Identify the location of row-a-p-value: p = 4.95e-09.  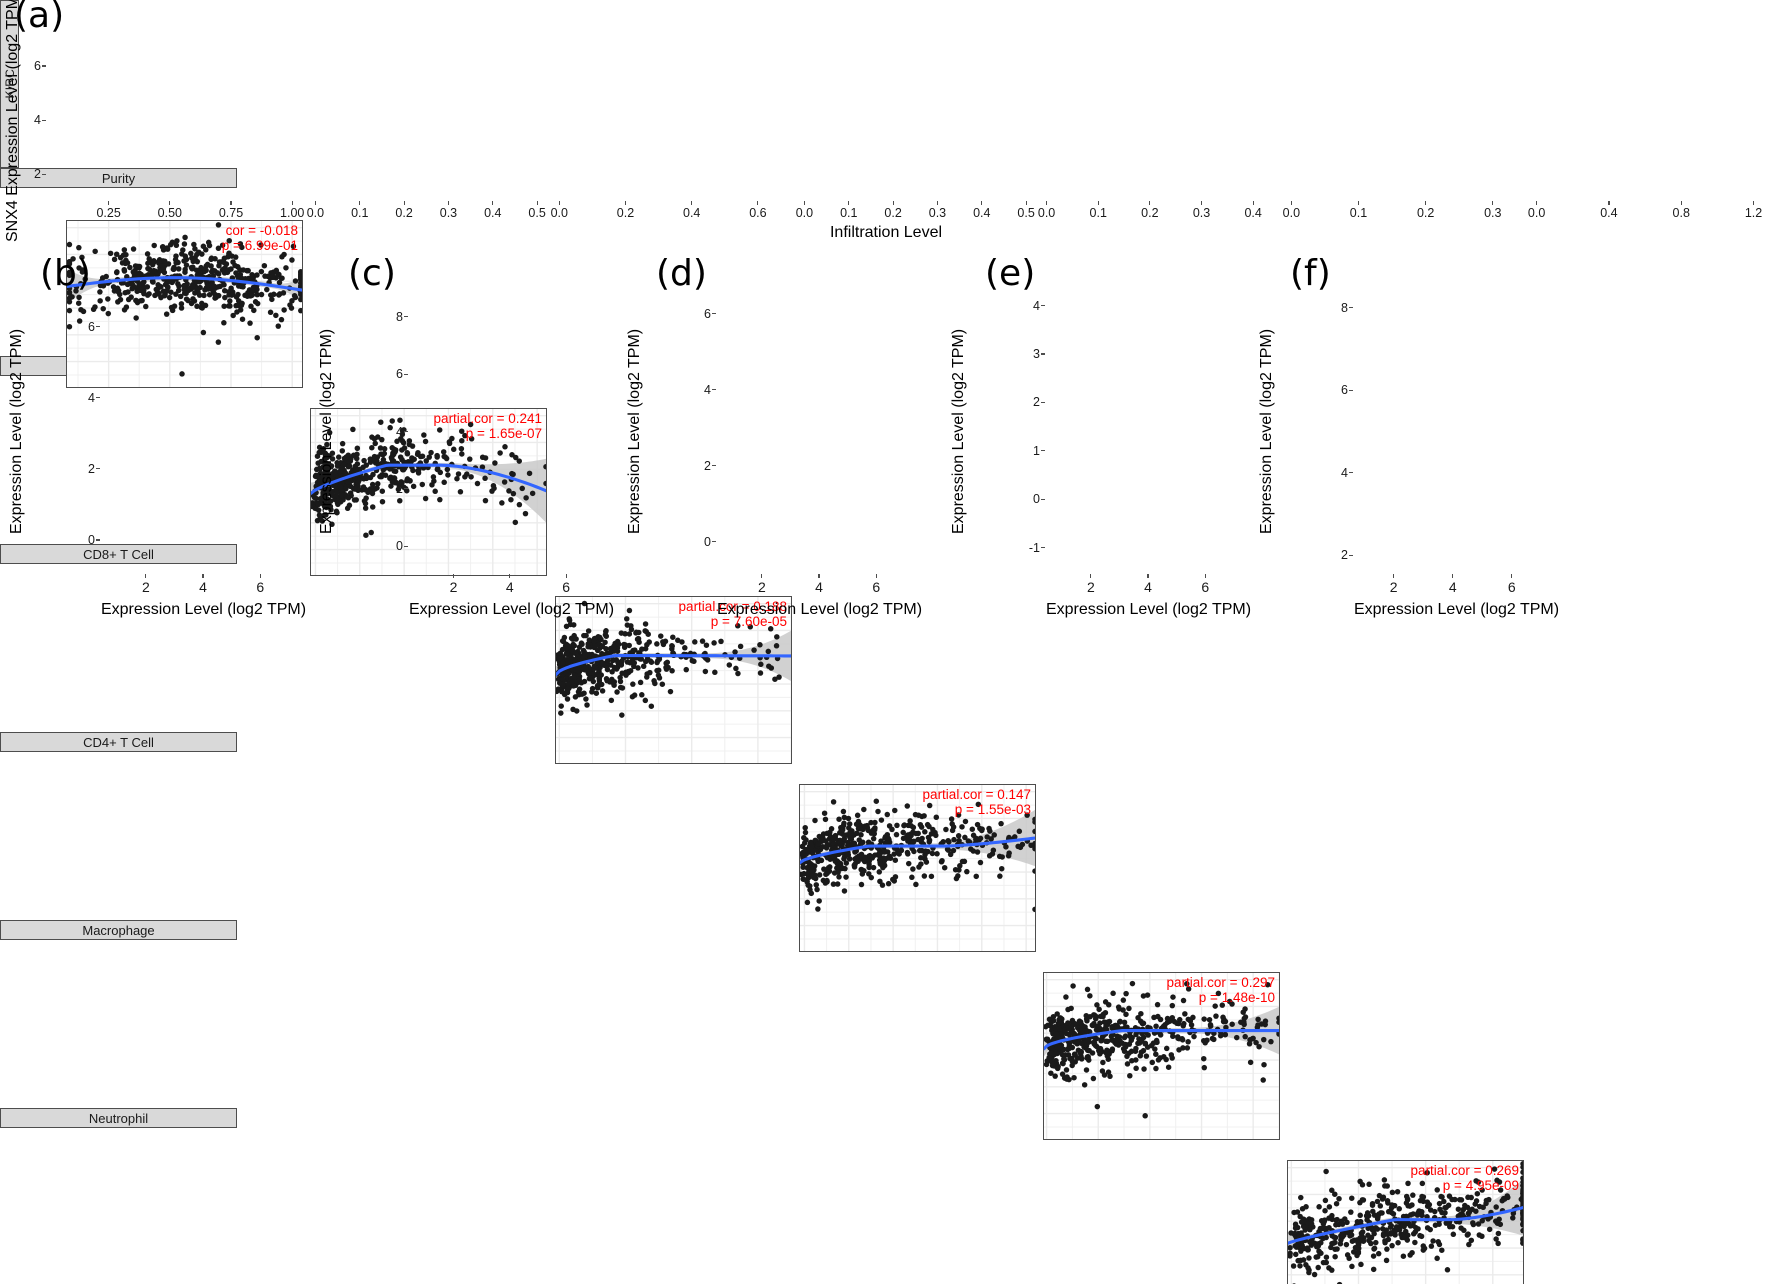
(1465, 1185).